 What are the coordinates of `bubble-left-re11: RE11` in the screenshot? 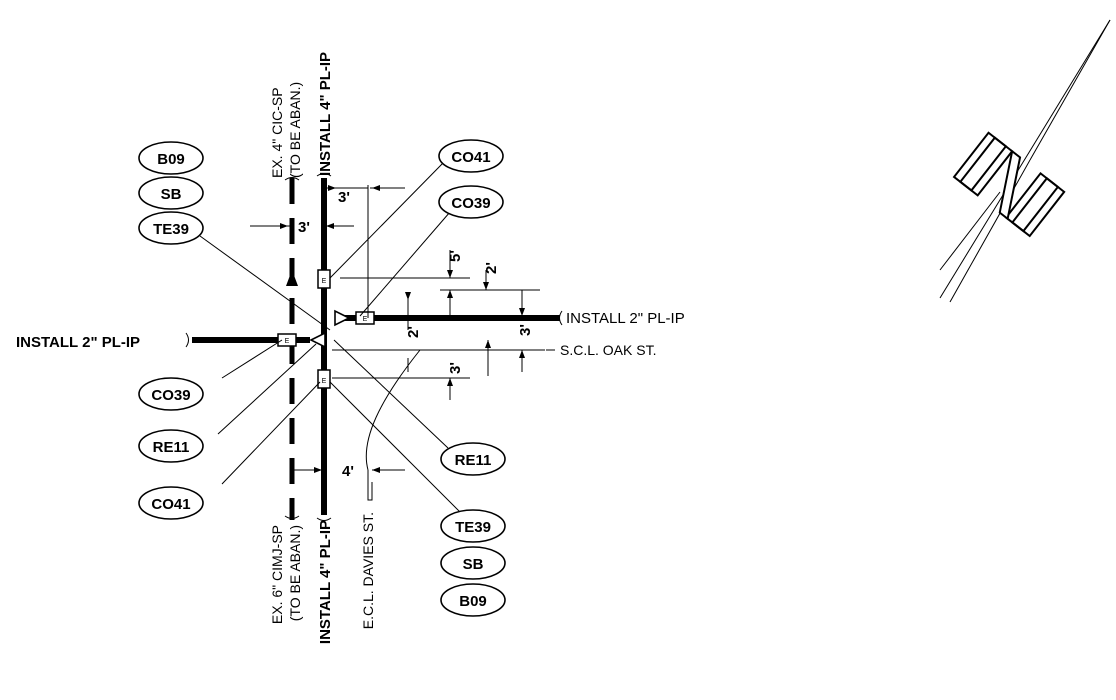 It's located at (171, 446).